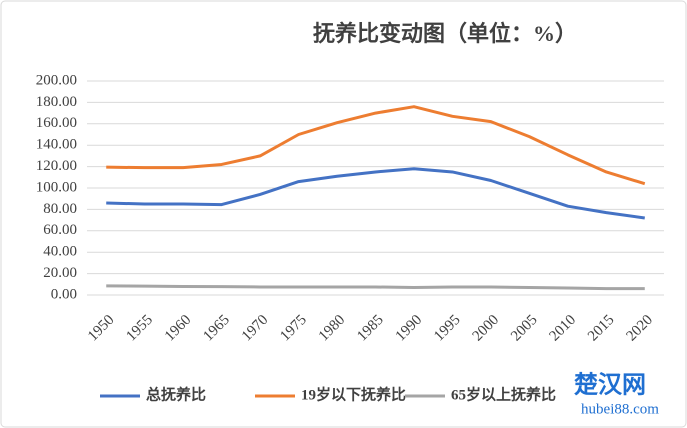  I want to click on y-tick-label: 80.00, so click(60, 209).